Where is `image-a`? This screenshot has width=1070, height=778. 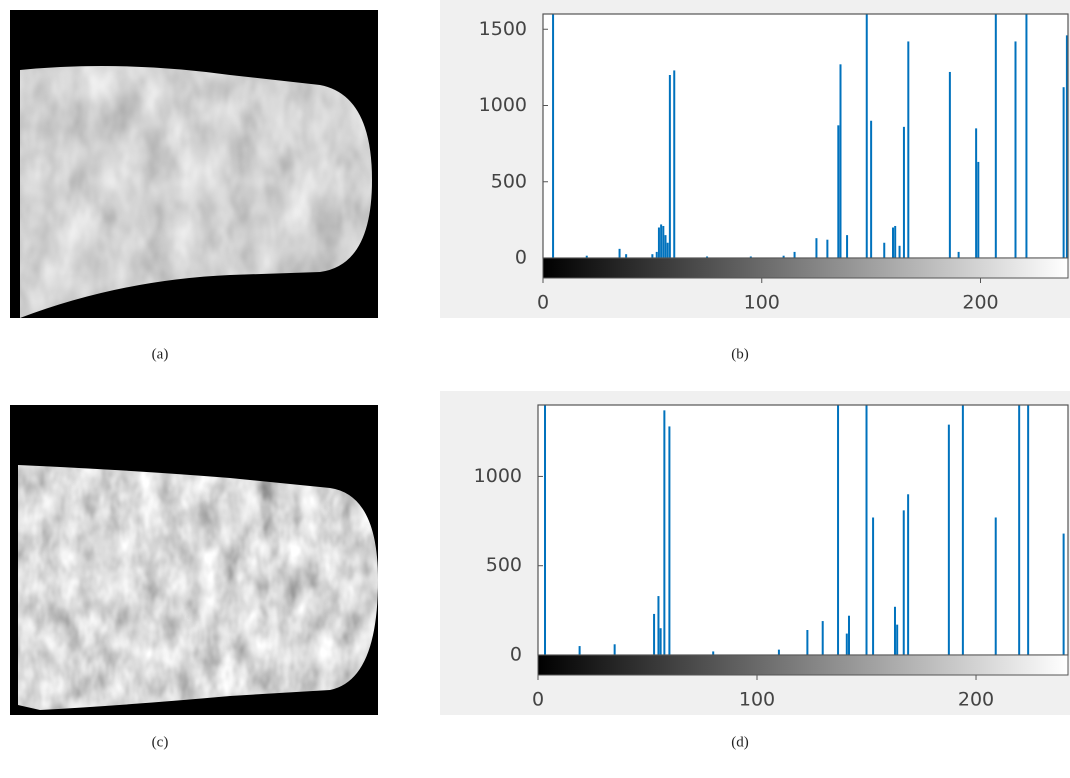 image-a is located at coordinates (194, 164).